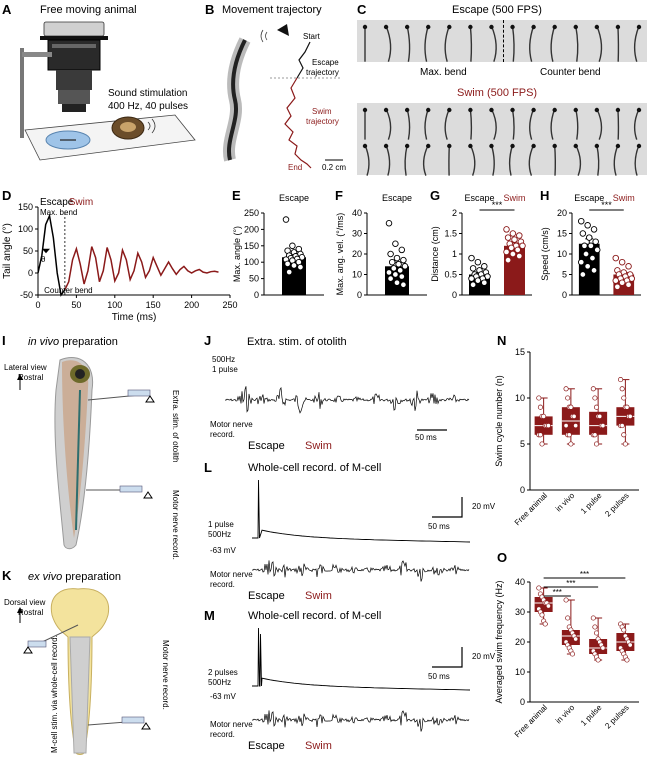 The height and width of the screenshot is (757, 649). What do you see at coordinates (31, 377) in the screenshot?
I see `panel-i-orient2: Rostral` at bounding box center [31, 377].